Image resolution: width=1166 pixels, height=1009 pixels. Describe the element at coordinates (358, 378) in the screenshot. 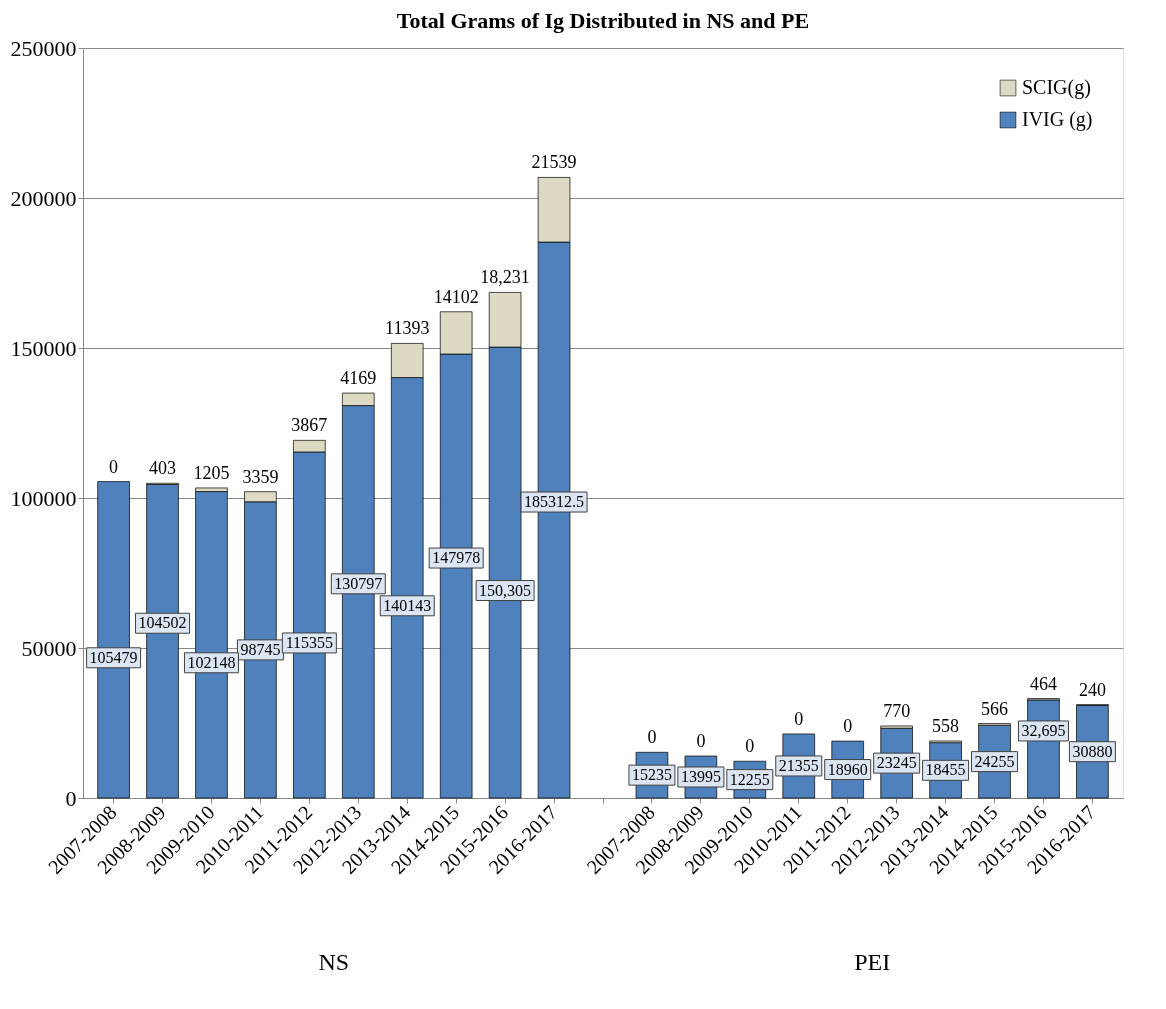

I see `data-label: 4169` at that location.